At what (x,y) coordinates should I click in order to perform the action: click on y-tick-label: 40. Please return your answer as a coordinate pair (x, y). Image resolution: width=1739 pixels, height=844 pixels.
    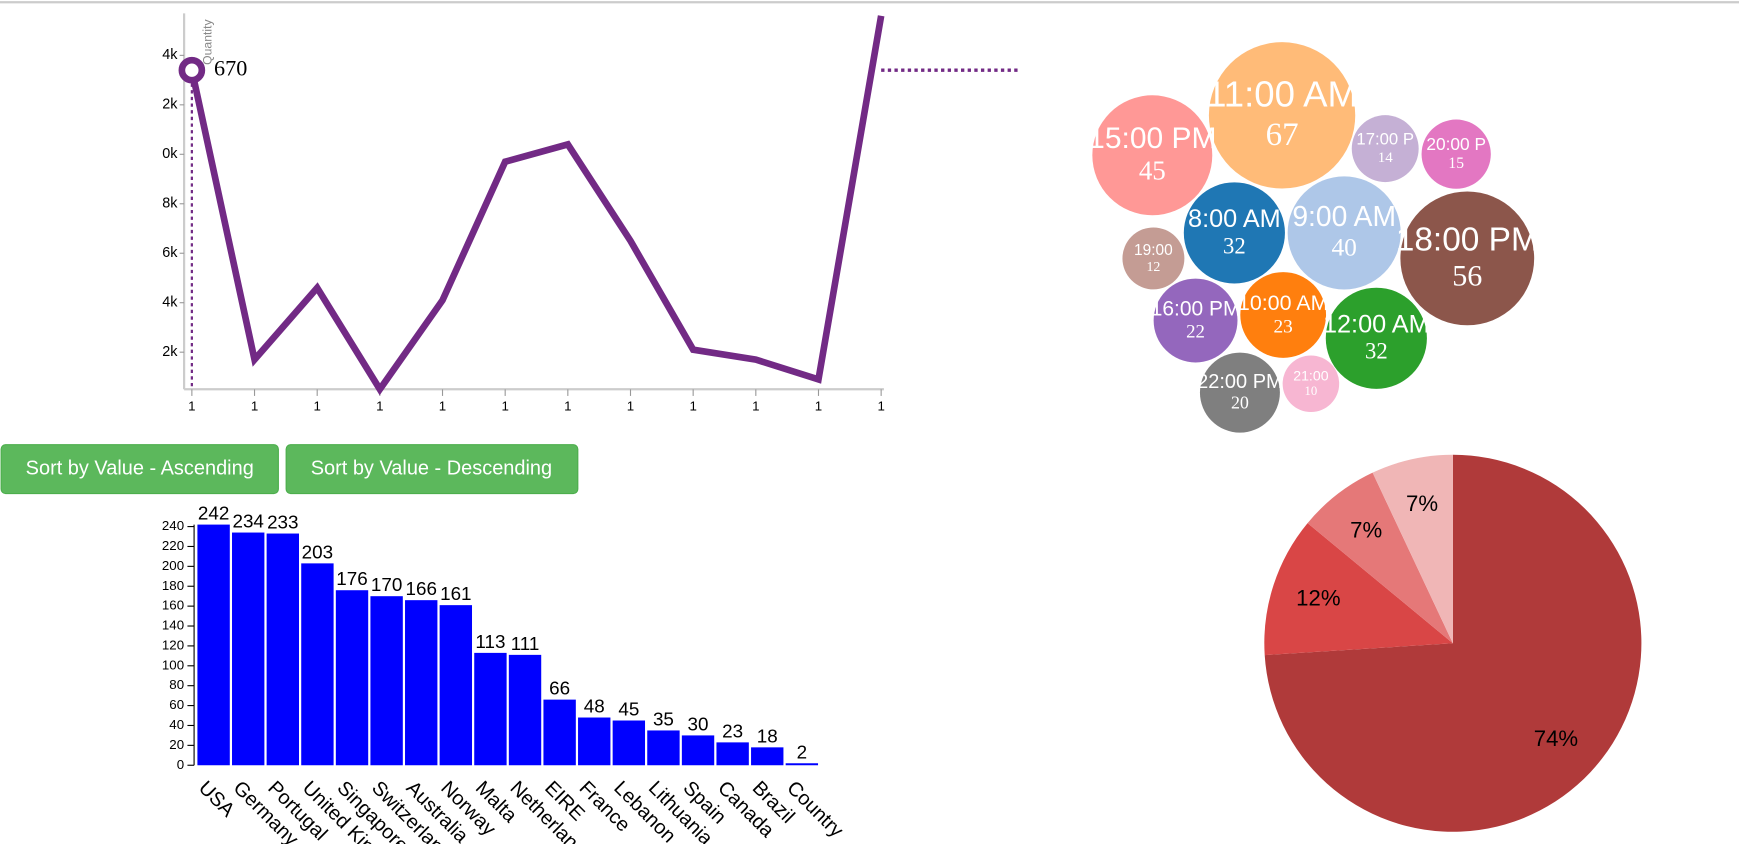
    Looking at the image, I should click on (176, 724).